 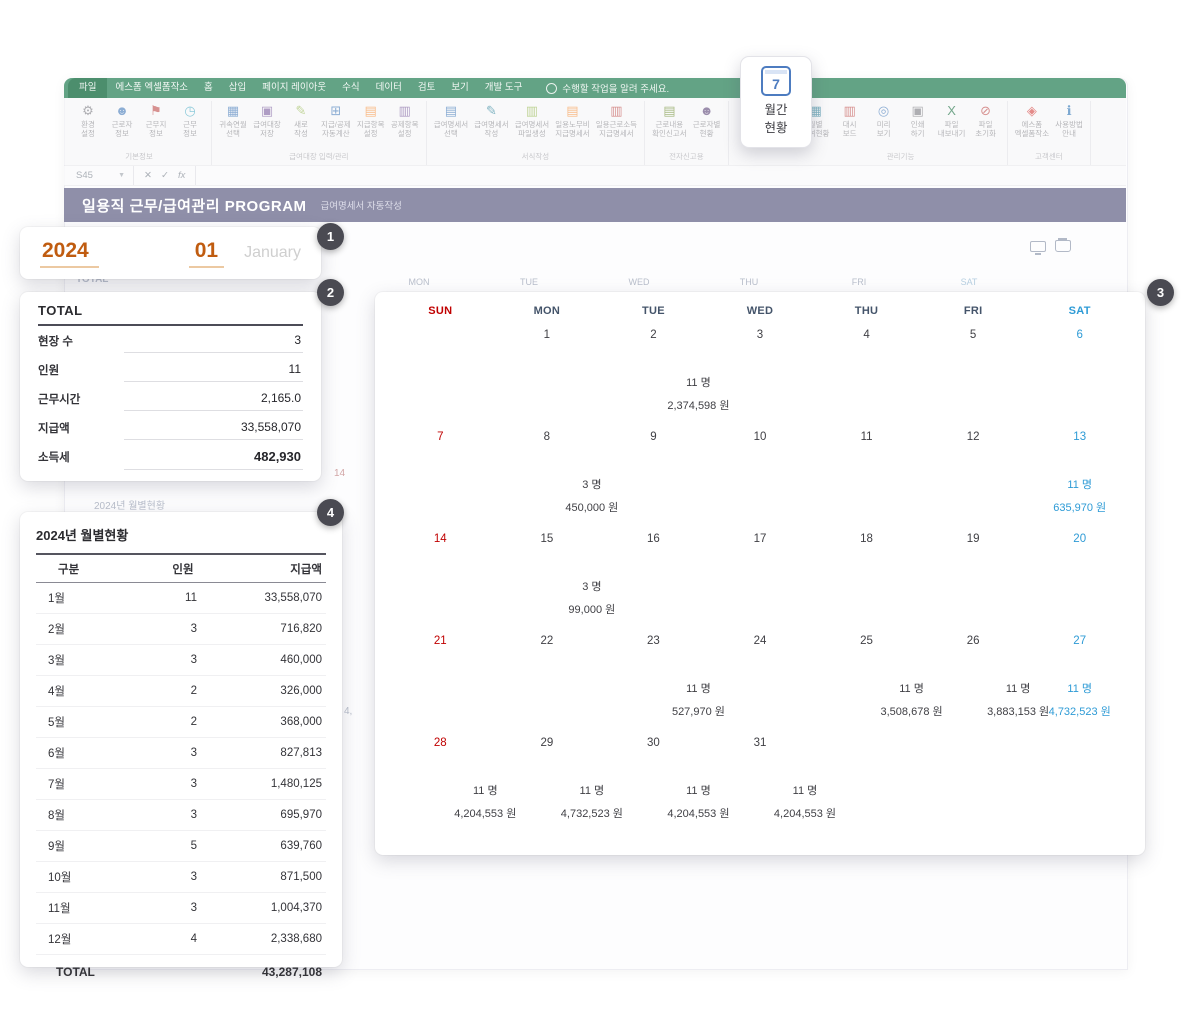 I want to click on calendar-cell-day-8: 8 3 명 450,000 원, so click(x=556, y=475).